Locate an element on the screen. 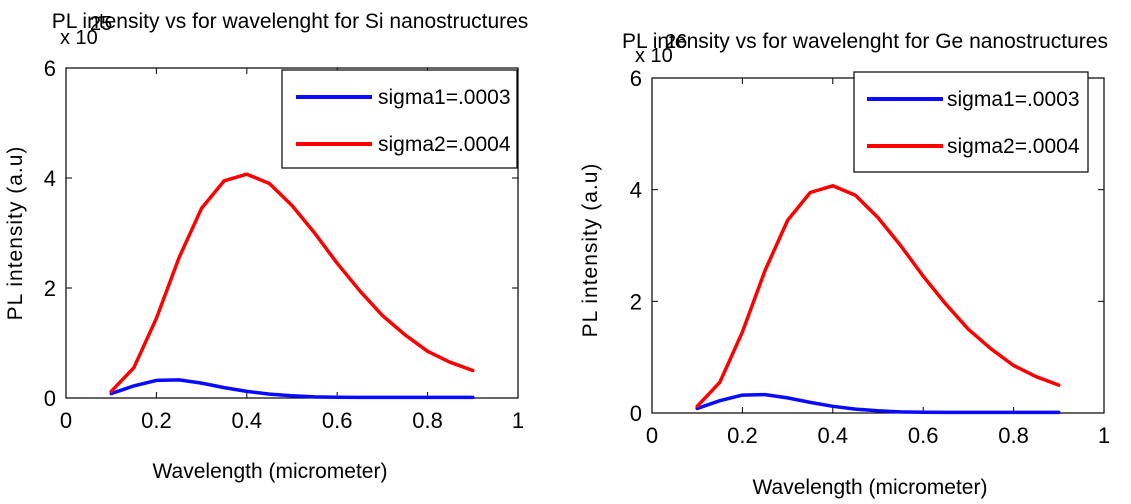  exponent-label: x 10 26 is located at coordinates (661, 49).